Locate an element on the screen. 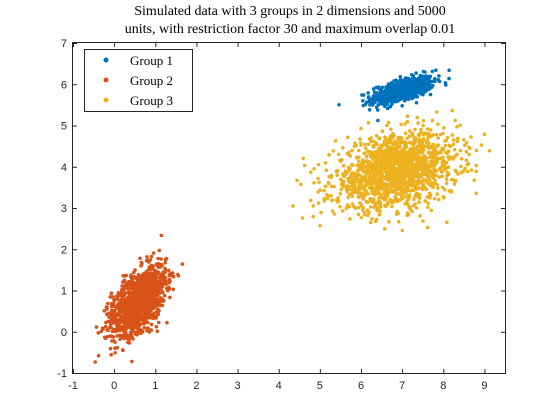 The width and height of the screenshot is (560, 420). y-tick-label: 3 is located at coordinates (64, 209).